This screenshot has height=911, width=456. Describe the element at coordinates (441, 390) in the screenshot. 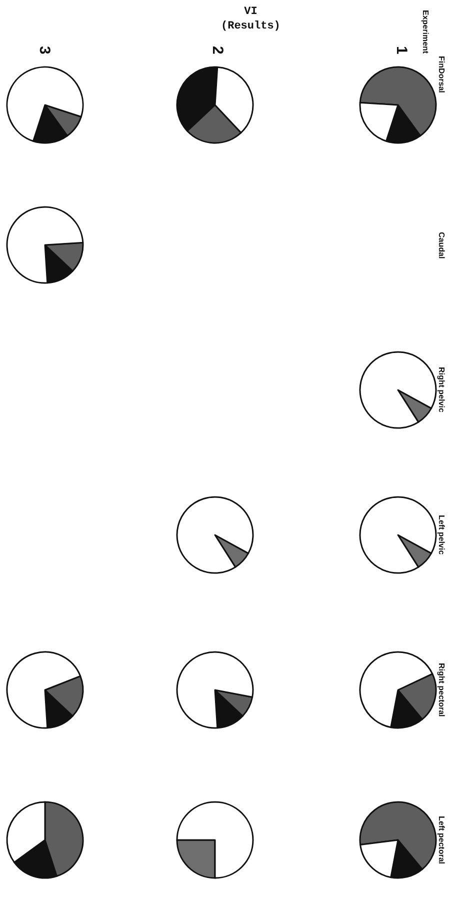

I see `text: Right pelvic` at that location.